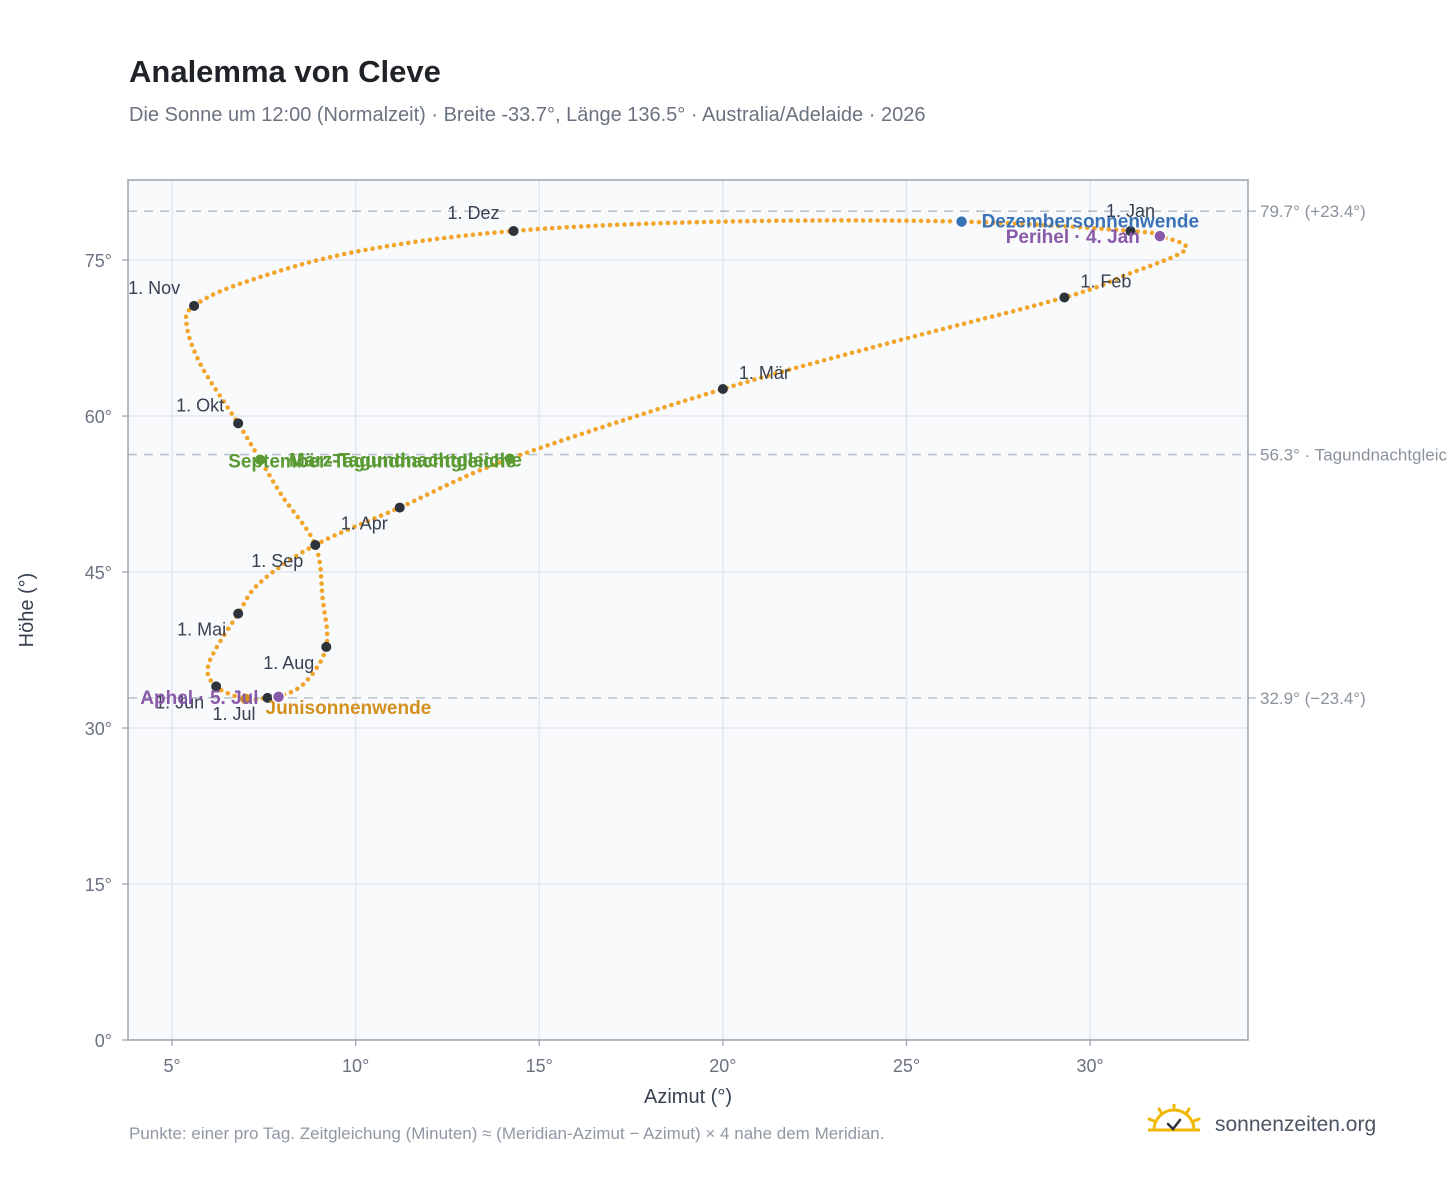 This screenshot has width=1448, height=1188. Describe the element at coordinates (474, 213) in the screenshot. I see `month-label: 1. Dez` at that location.